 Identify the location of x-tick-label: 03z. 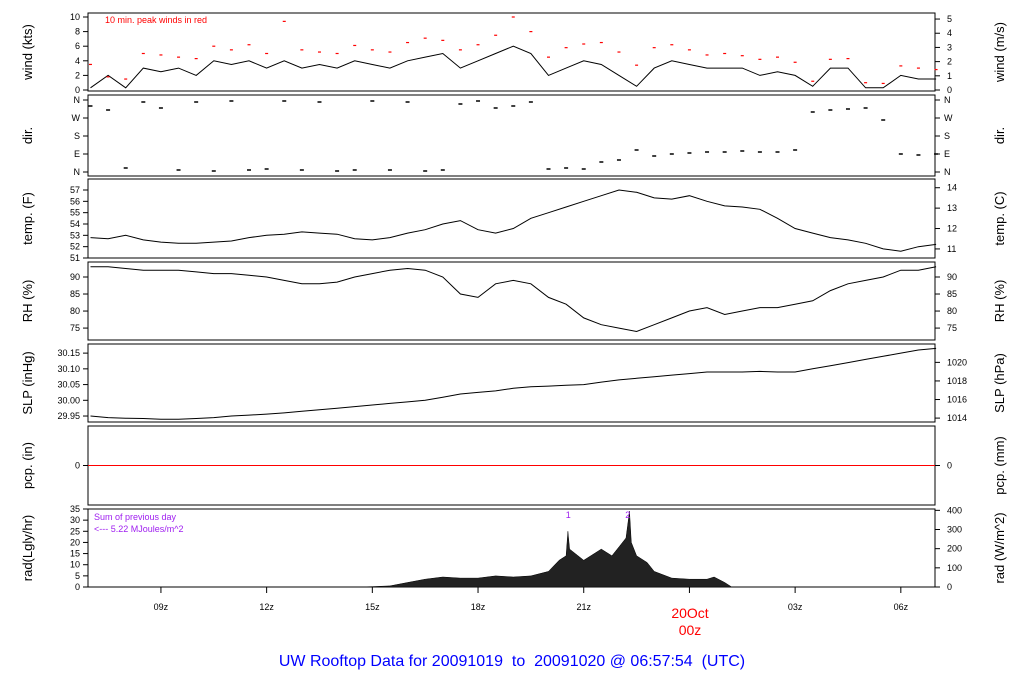
(795, 607).